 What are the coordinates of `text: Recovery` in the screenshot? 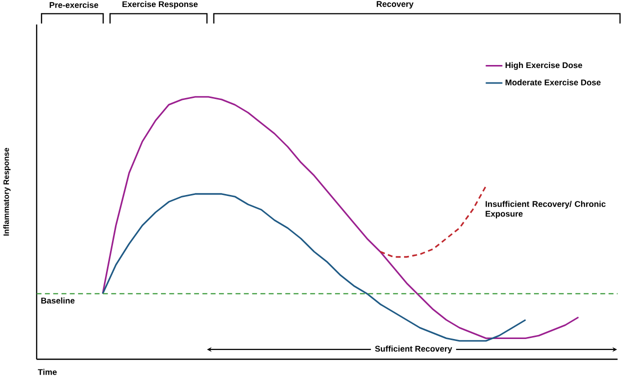 It's located at (395, 5).